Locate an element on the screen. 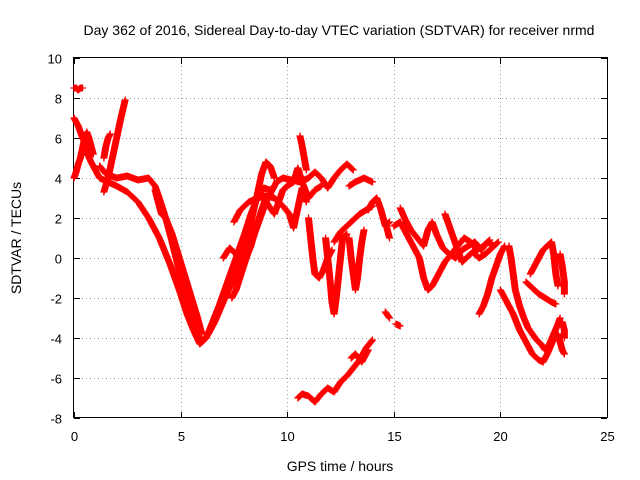 This screenshot has height=480, width=640. x-tick-label: 15 is located at coordinates (394, 436).